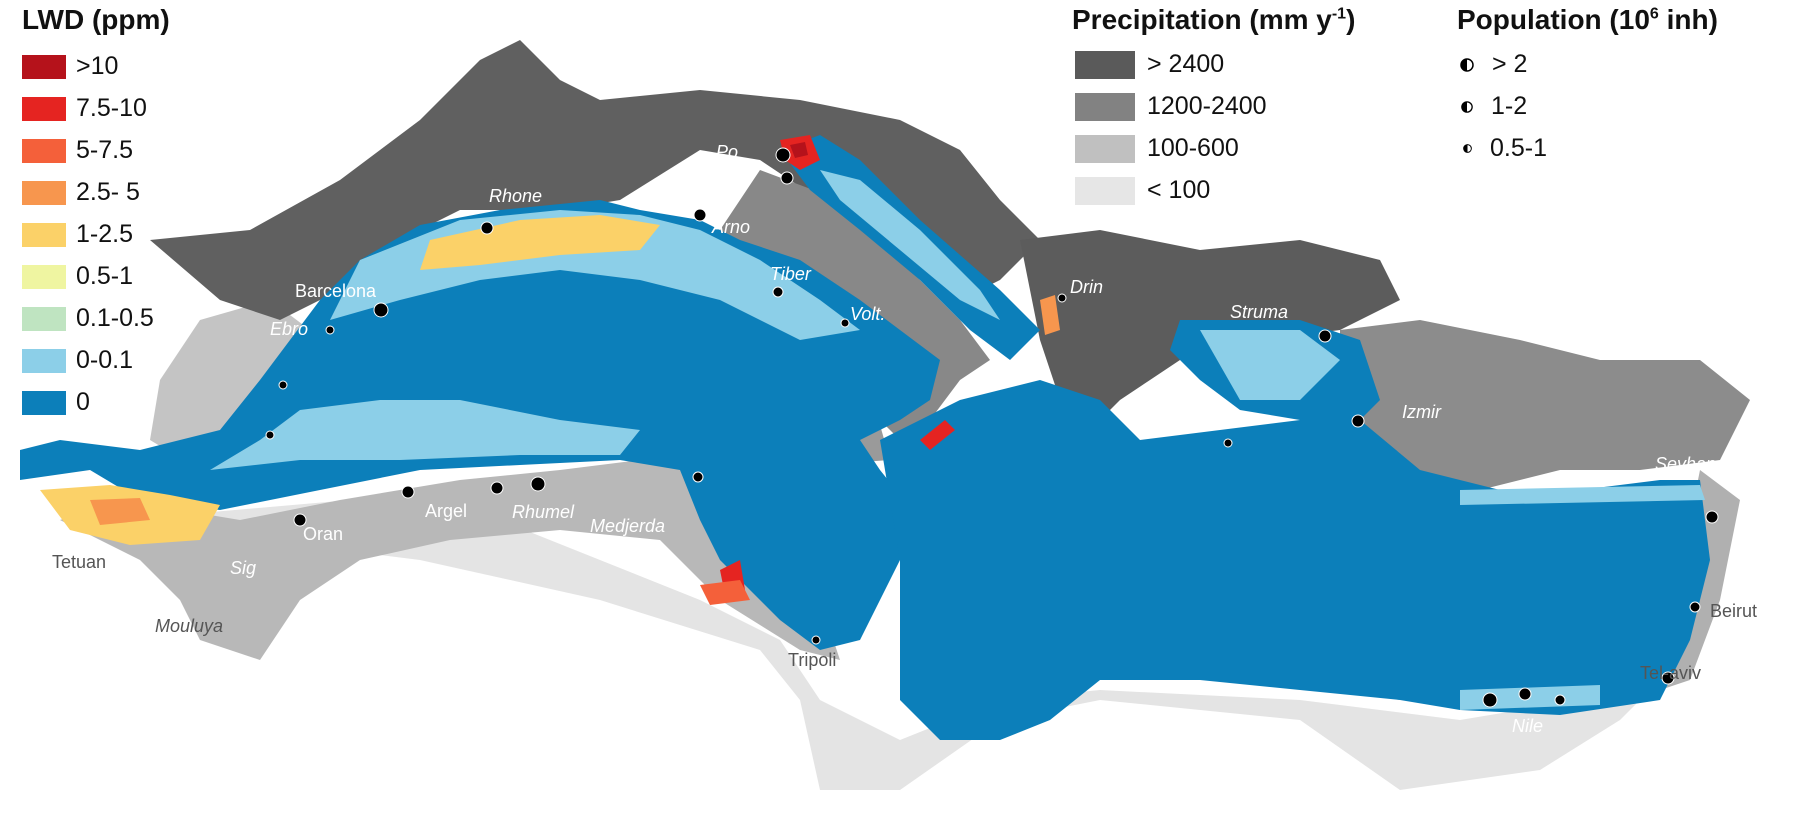  Describe the element at coordinates (77, 276) in the screenshot. I see `legend-lwd-item: 0.5-1` at that location.